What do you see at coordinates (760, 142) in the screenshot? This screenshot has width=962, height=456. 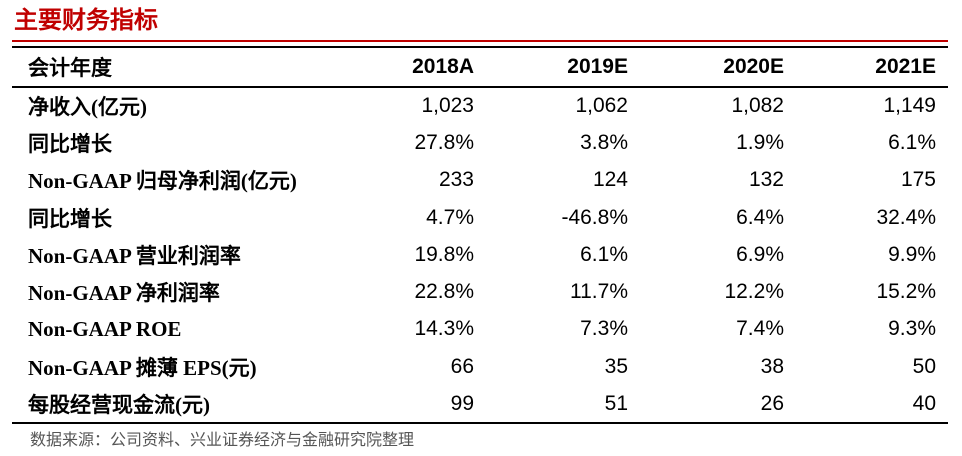 I see `cell-value: 1.9%` at bounding box center [760, 142].